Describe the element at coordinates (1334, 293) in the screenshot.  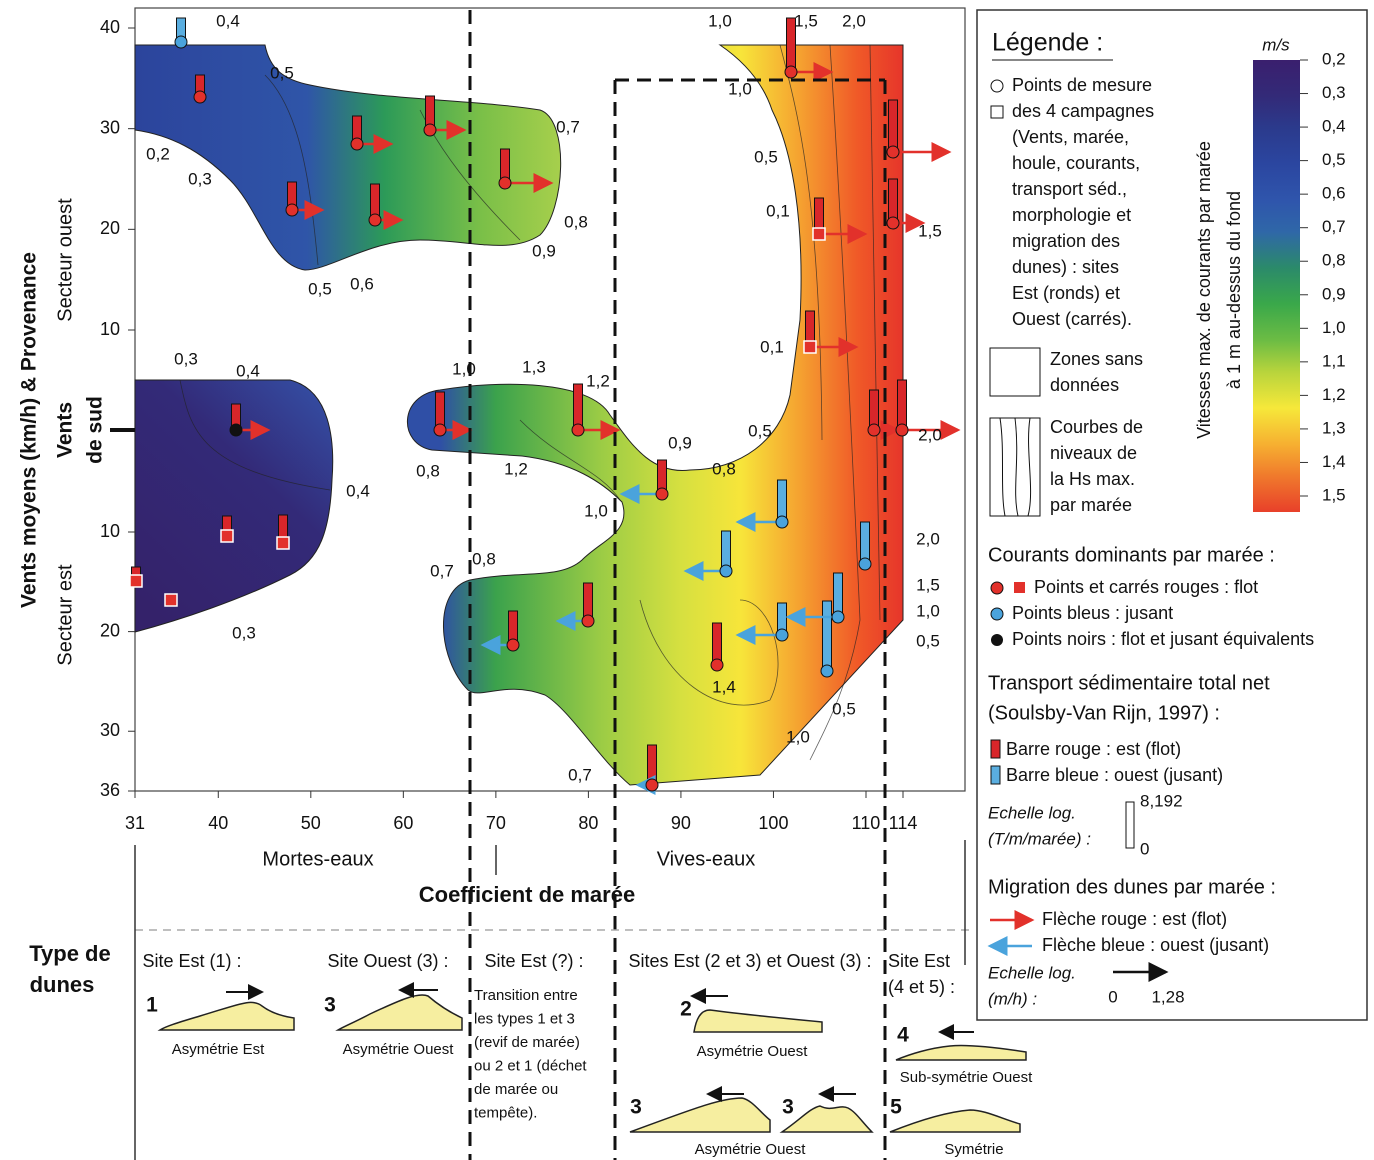
I see `colorbar-label: 0,9` at that location.